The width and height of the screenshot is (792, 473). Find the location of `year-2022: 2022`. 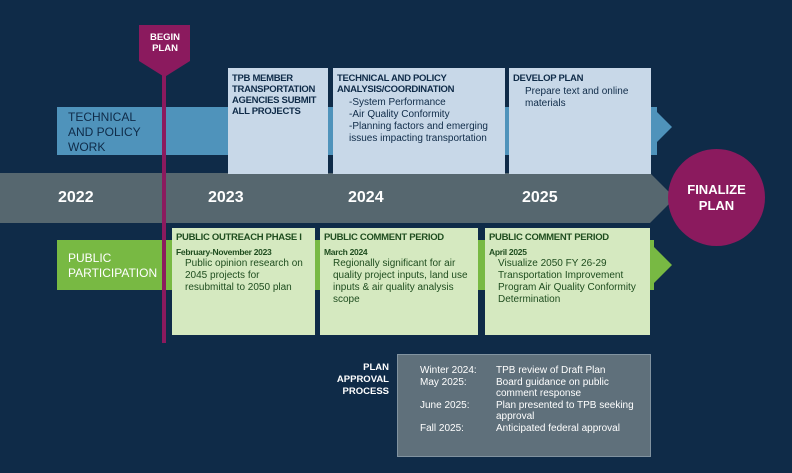

year-2022: 2022 is located at coordinates (76, 197).